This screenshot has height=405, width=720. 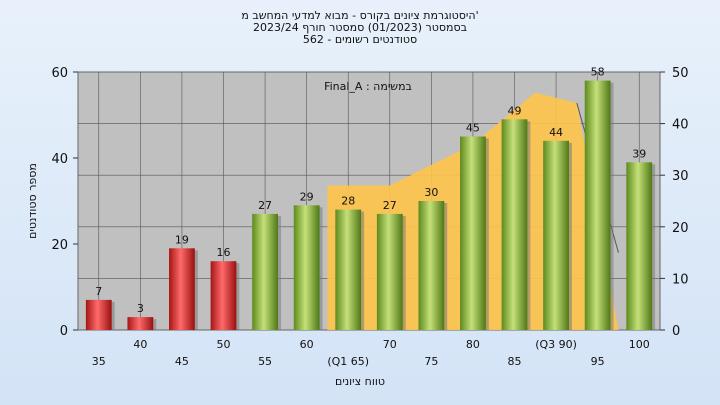 I want to click on x-tick-label: 95, so click(x=598, y=361).